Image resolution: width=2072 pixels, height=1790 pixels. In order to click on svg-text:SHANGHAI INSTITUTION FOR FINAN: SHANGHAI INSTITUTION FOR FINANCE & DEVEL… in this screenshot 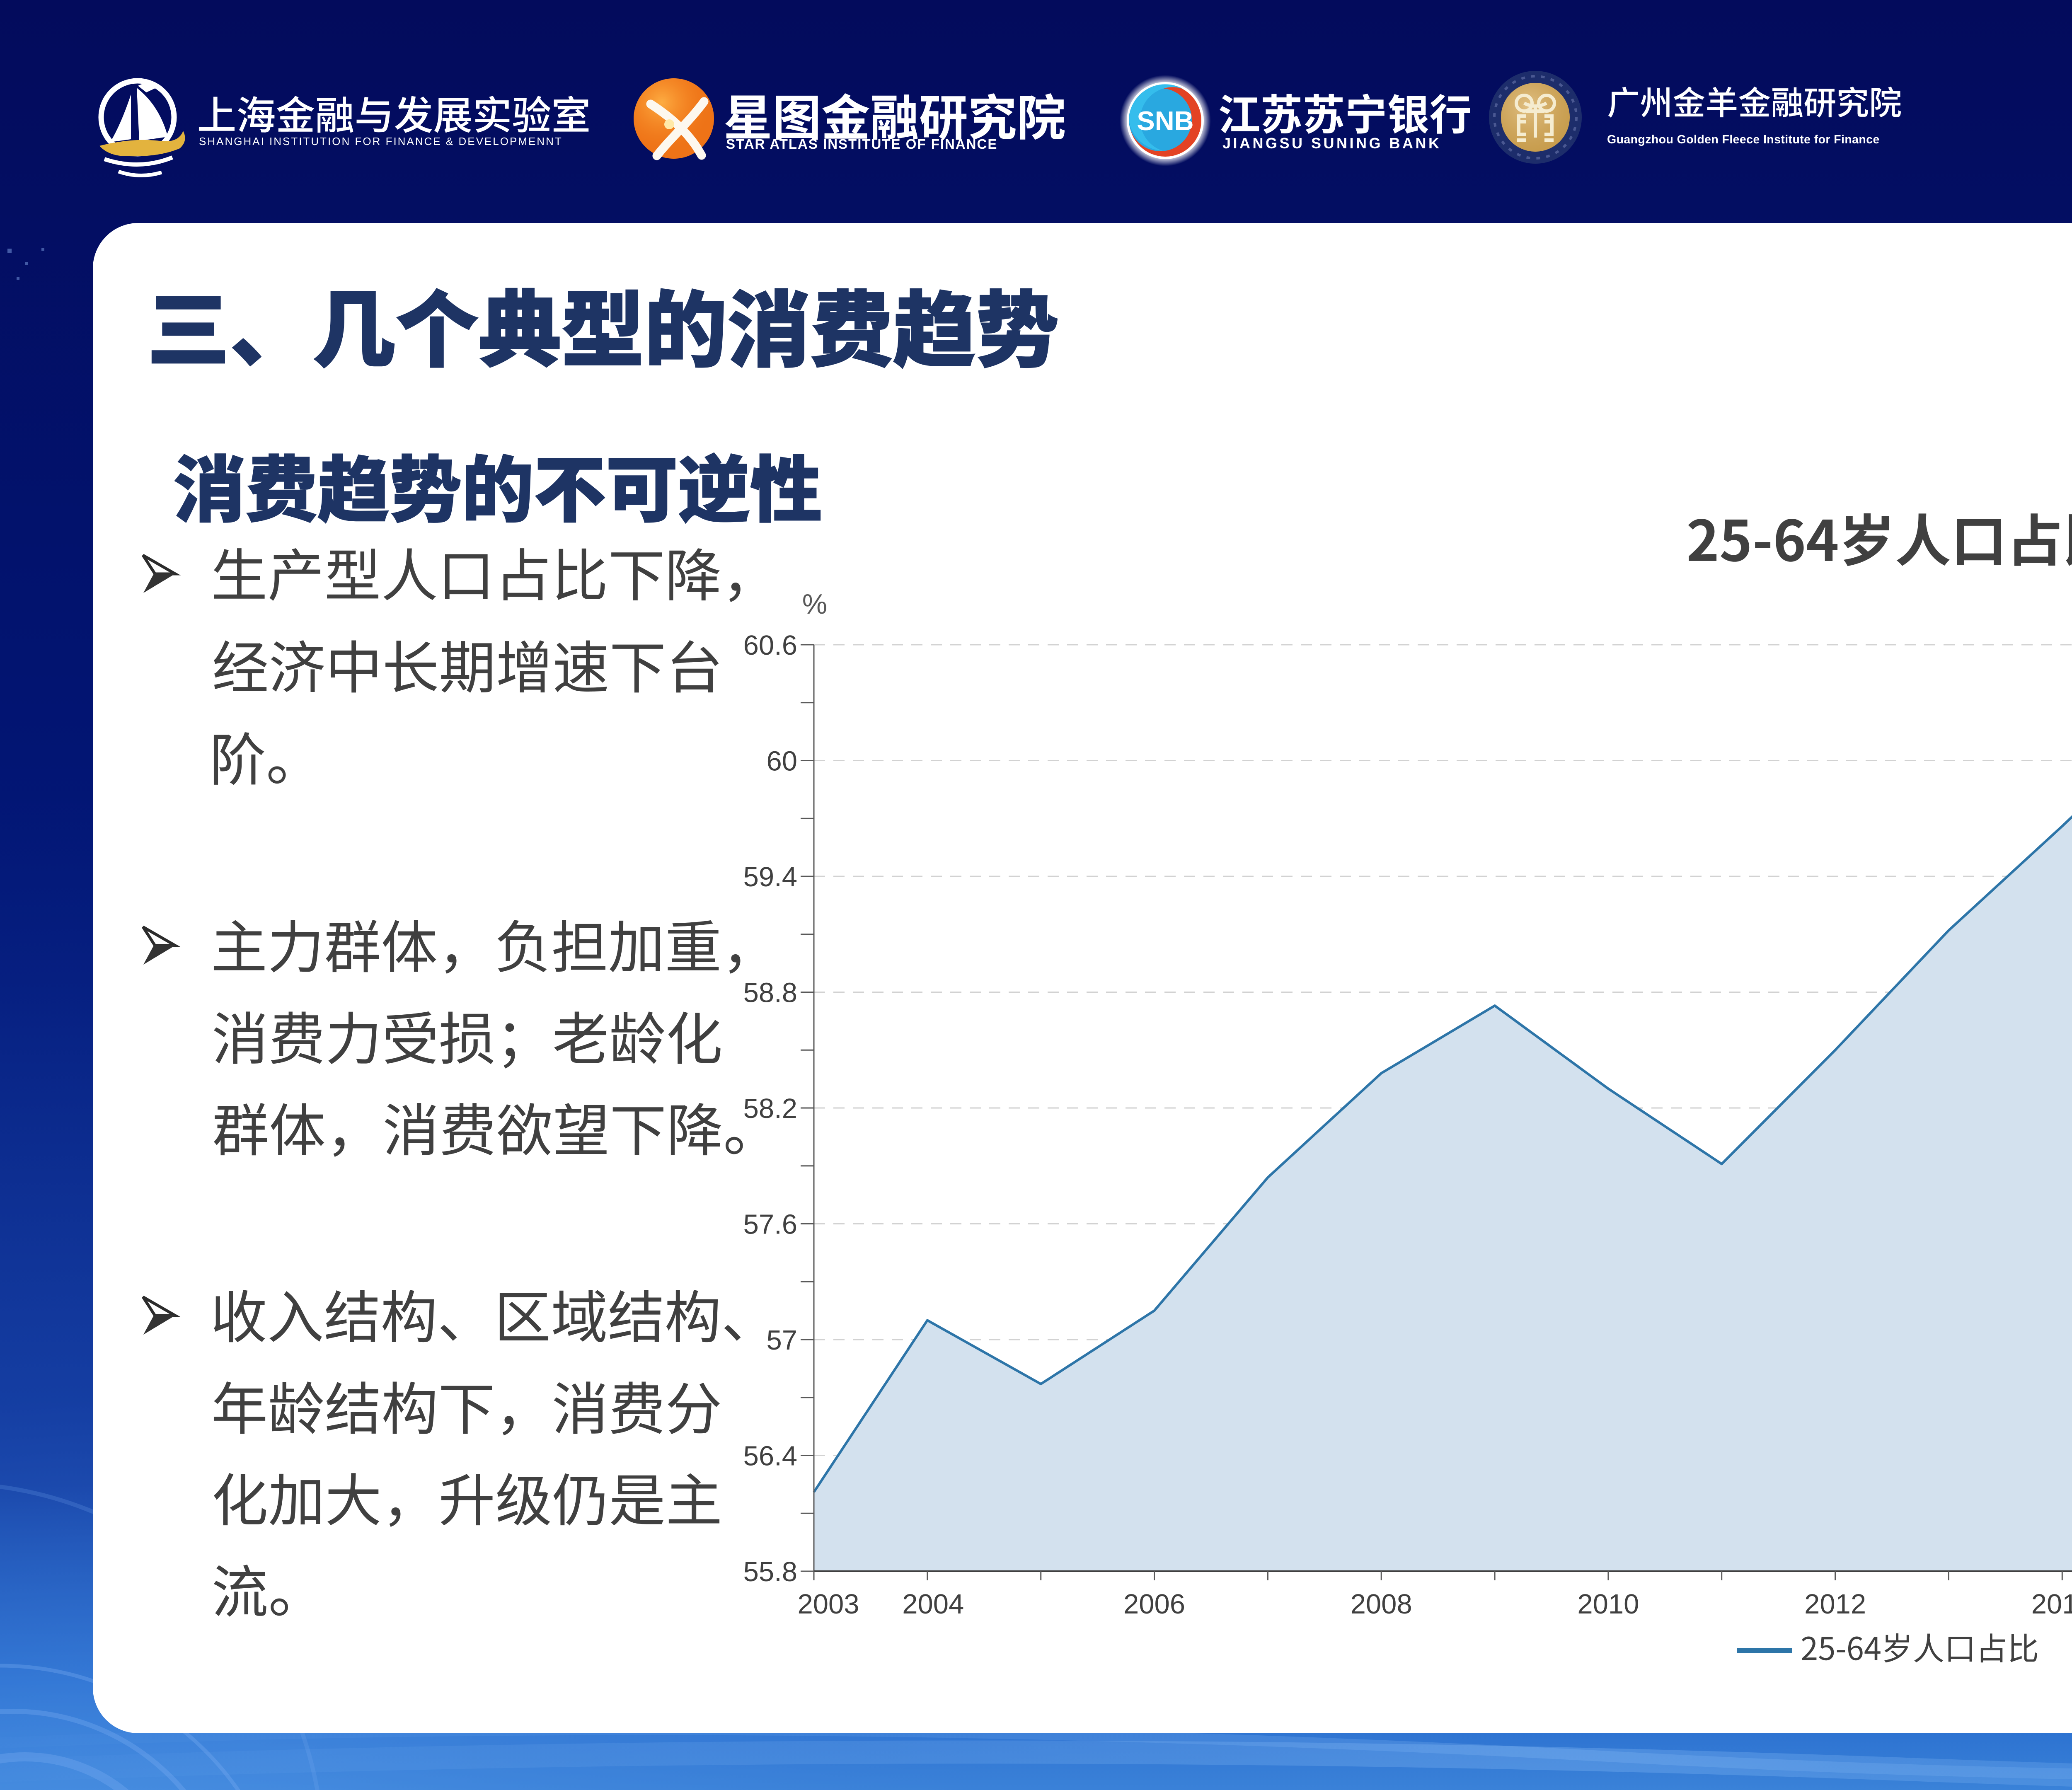, I will do `click(381, 142)`.